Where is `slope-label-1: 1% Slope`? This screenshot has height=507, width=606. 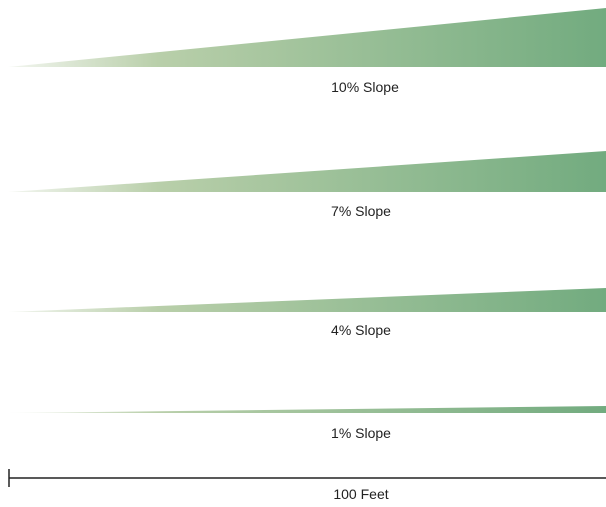 slope-label-1: 1% Slope is located at coordinates (361, 433).